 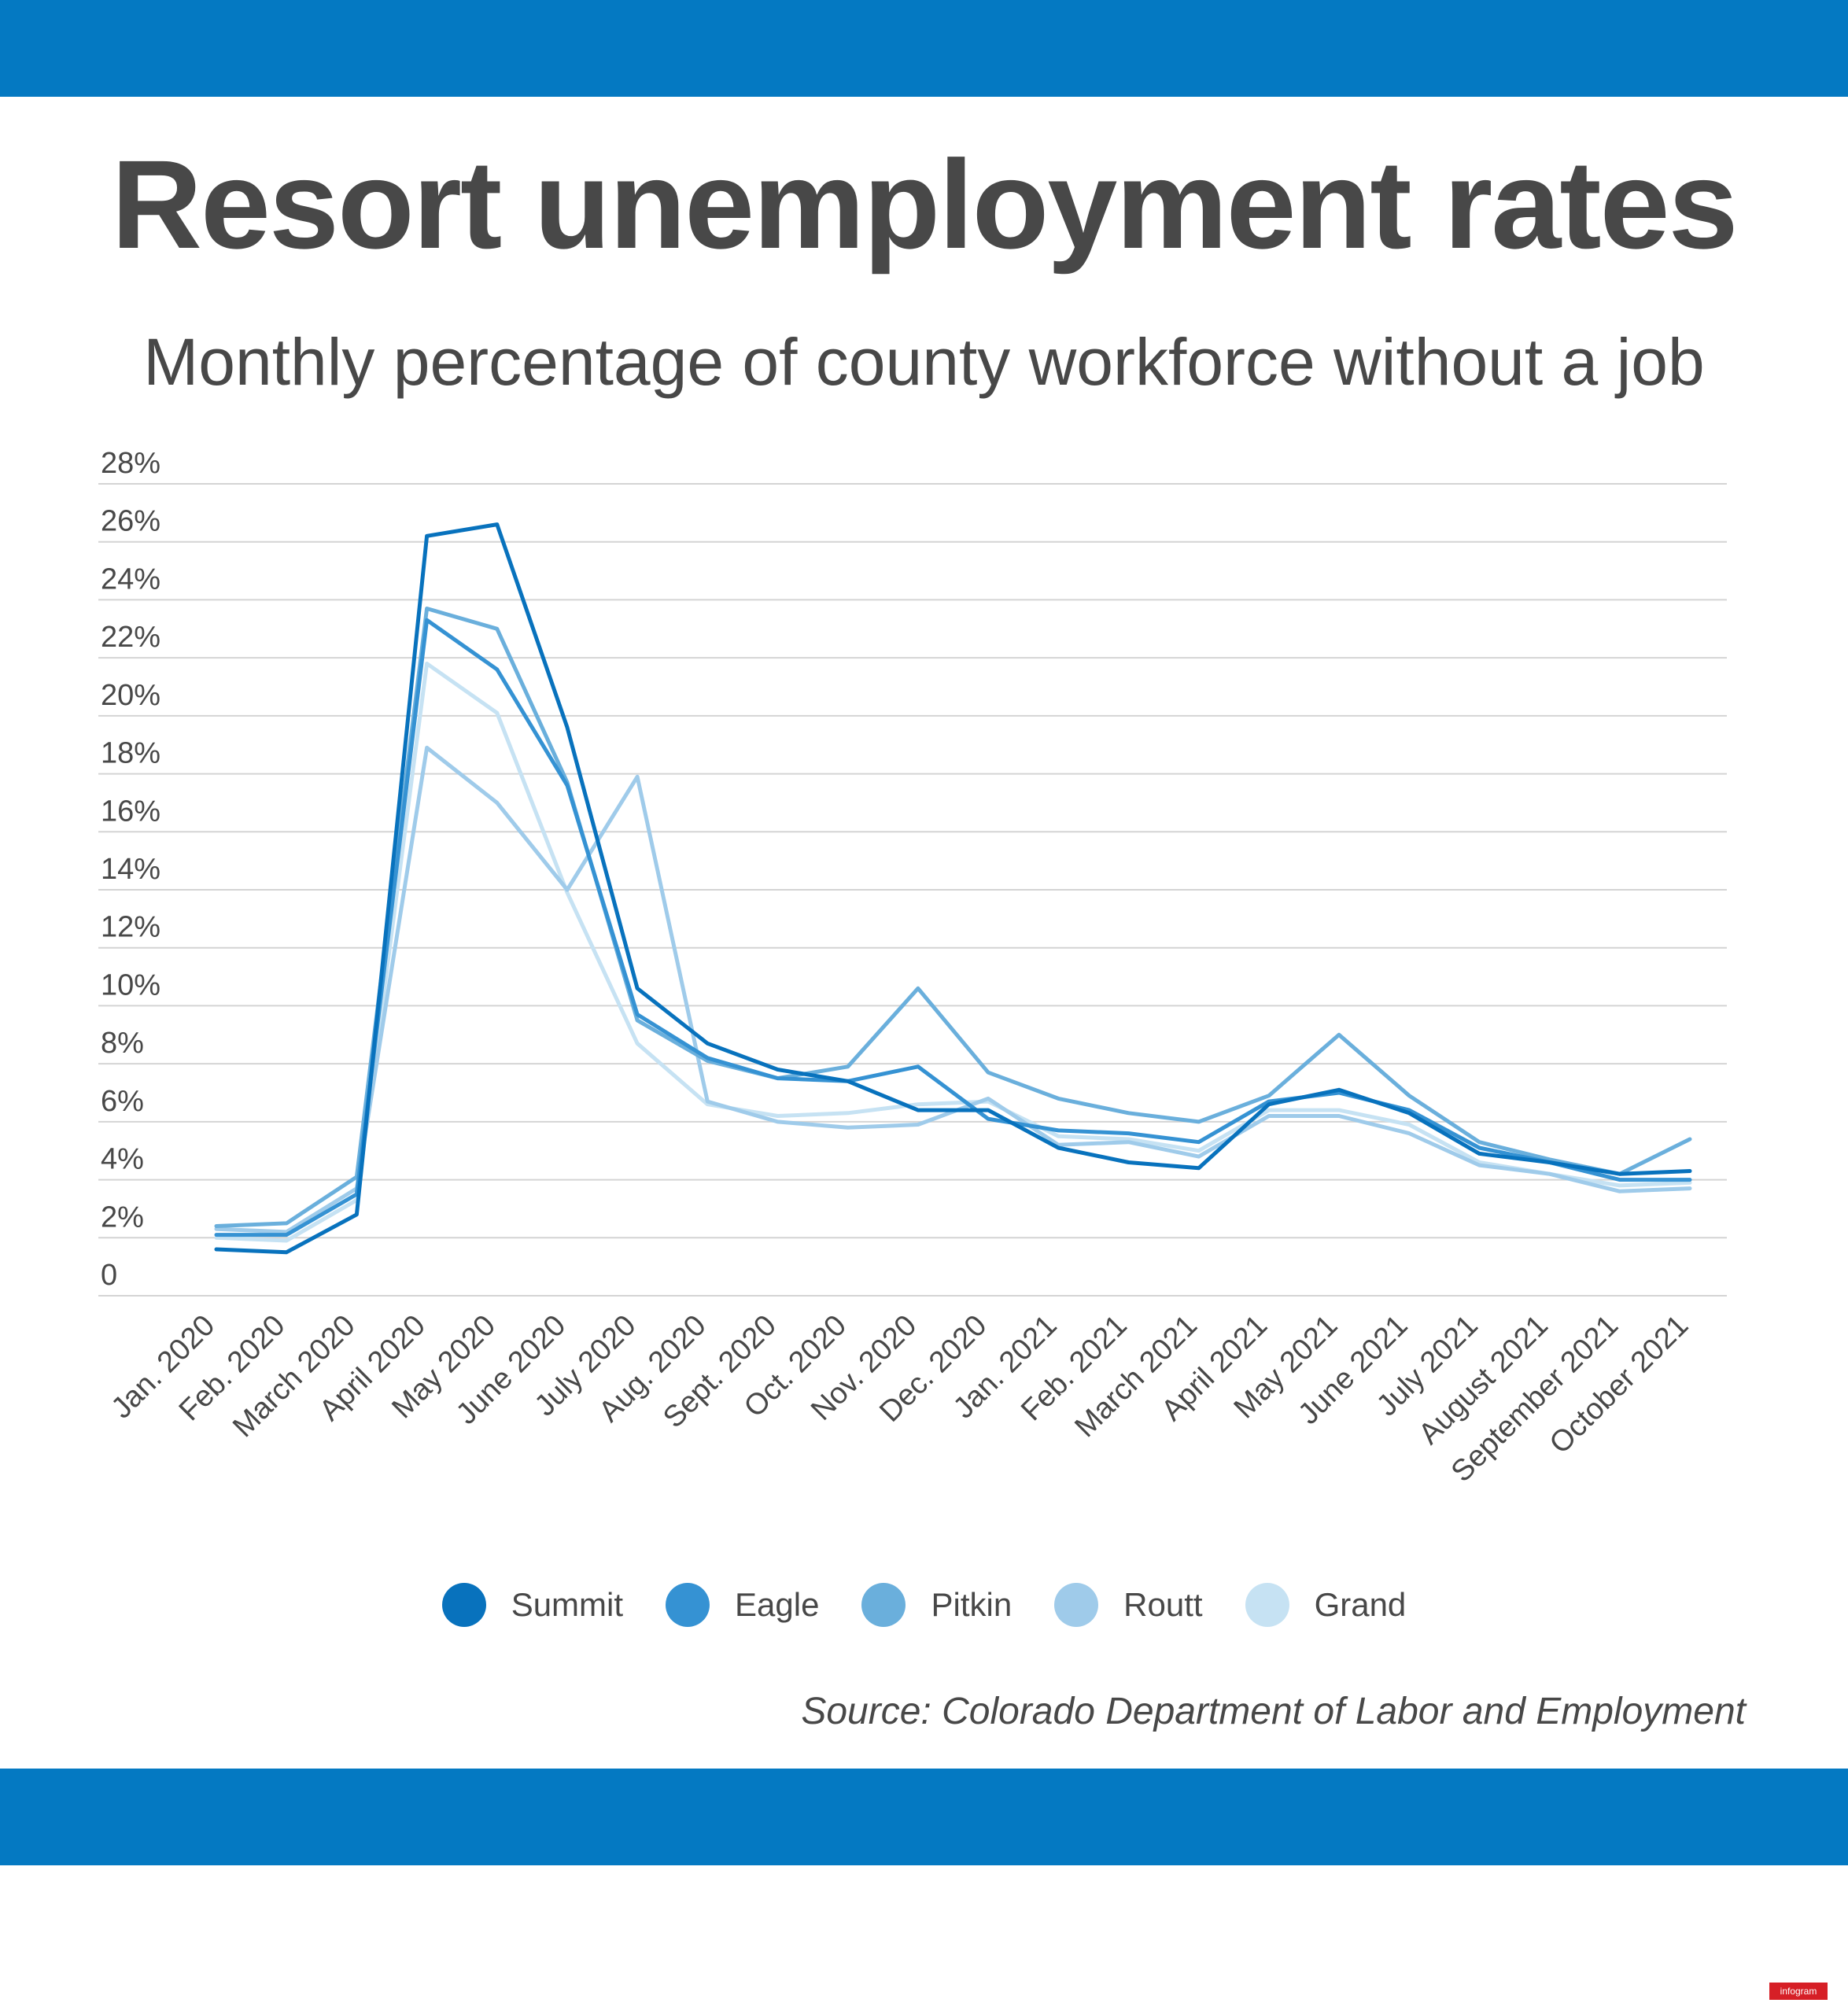 What do you see at coordinates (567, 1604) in the screenshot?
I see `legend-label: Summit` at bounding box center [567, 1604].